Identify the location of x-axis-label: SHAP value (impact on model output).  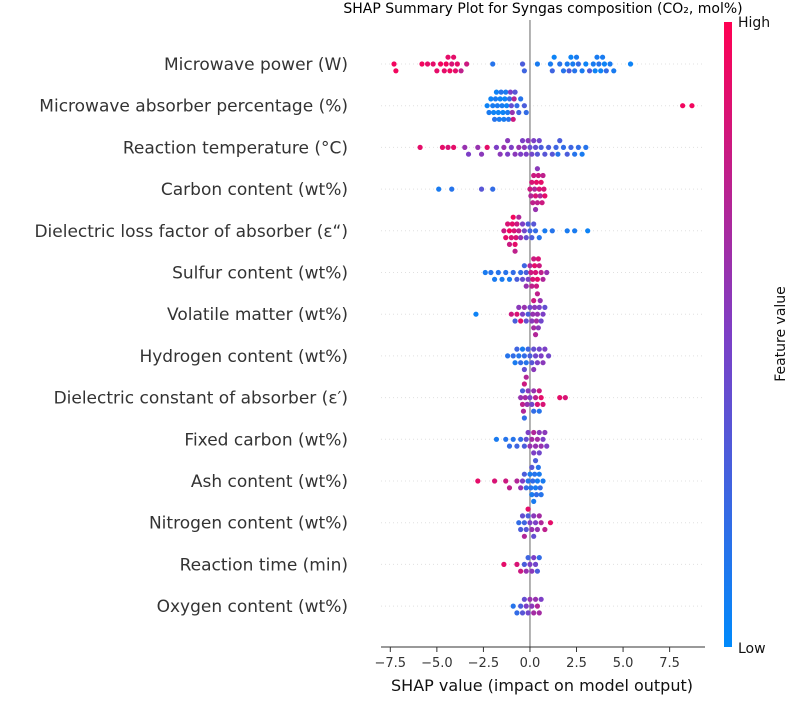
(542, 685).